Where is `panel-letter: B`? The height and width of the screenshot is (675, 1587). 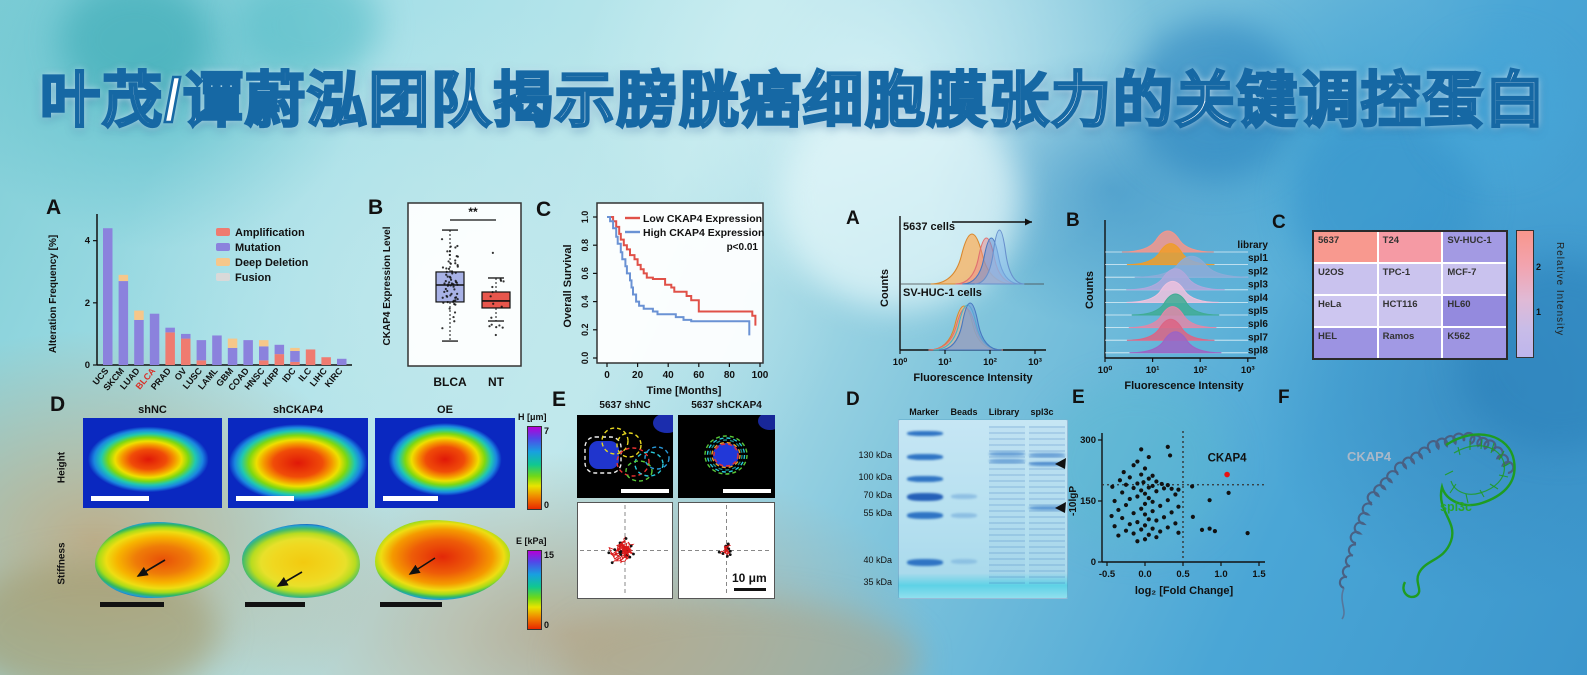
panel-letter: B is located at coordinates (1073, 220).